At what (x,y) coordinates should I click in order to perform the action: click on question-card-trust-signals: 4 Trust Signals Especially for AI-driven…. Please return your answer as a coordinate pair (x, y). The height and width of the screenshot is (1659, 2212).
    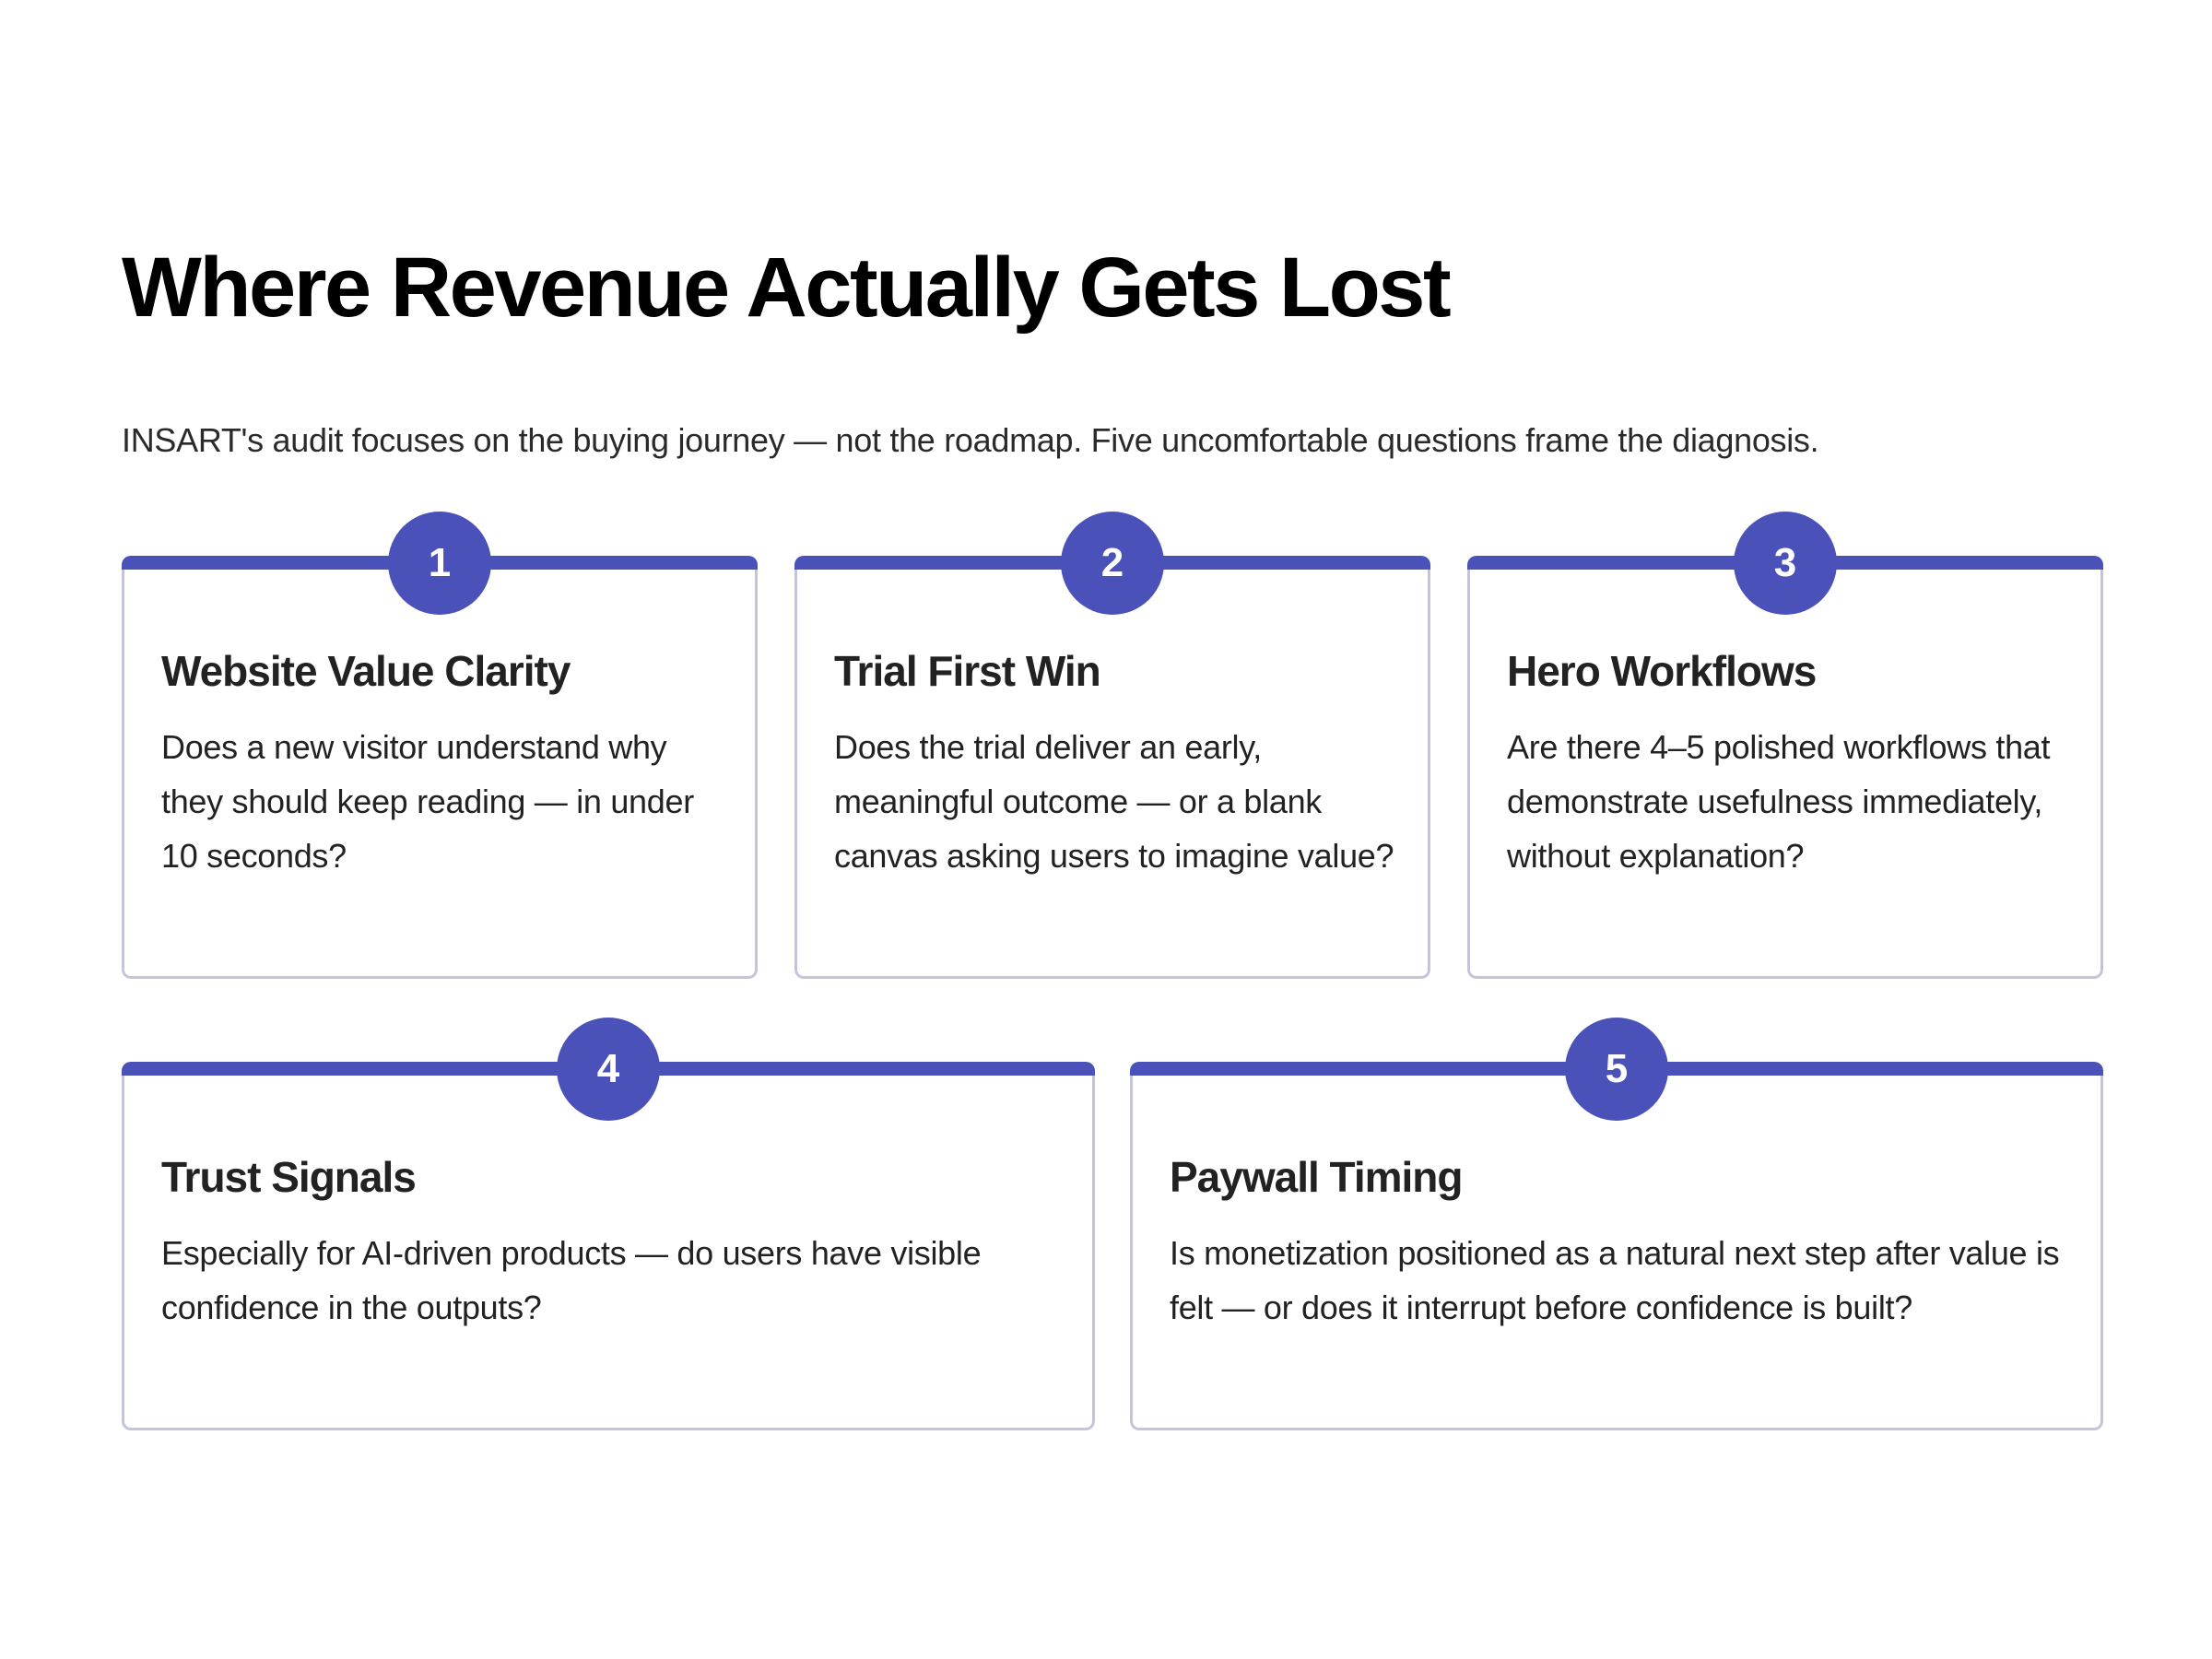
    Looking at the image, I should click on (608, 1224).